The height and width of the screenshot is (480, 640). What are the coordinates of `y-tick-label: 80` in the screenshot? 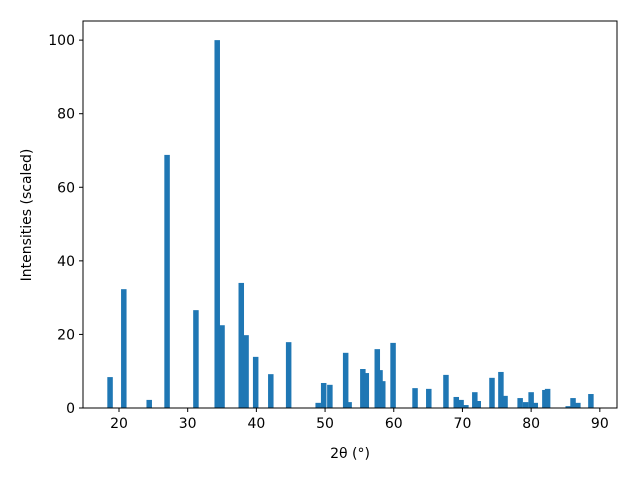 It's located at (66, 115).